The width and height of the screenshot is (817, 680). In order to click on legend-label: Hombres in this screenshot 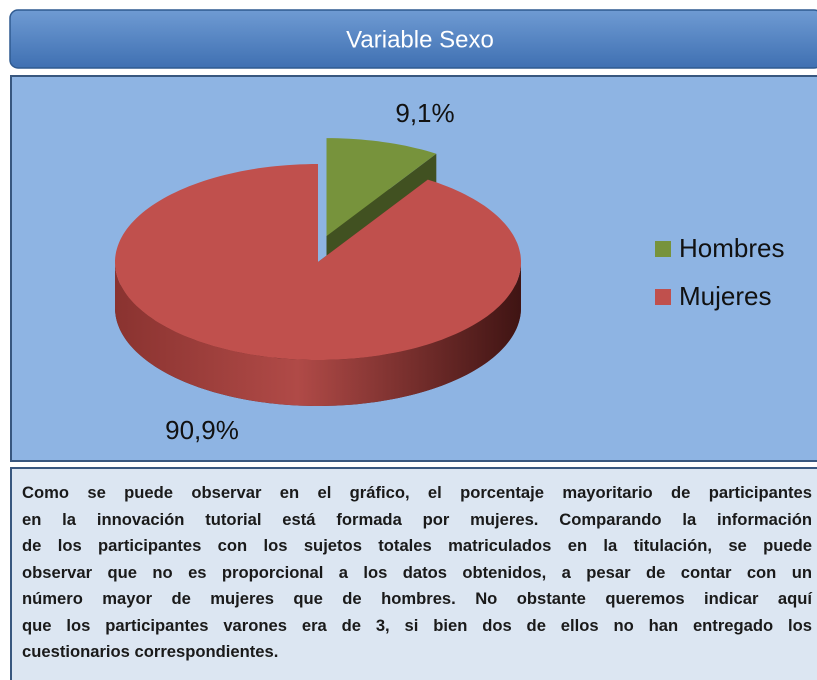, I will do `click(731, 248)`.